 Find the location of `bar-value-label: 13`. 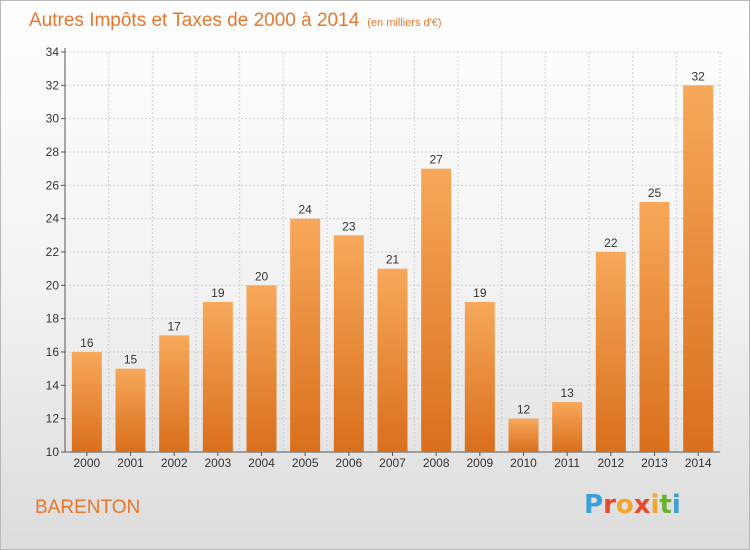

bar-value-label: 13 is located at coordinates (567, 393).